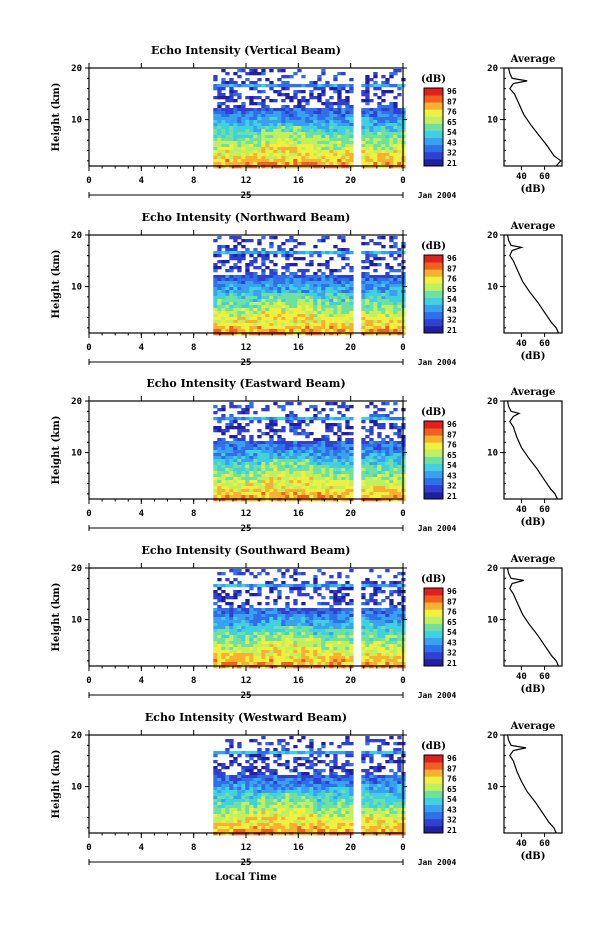 This screenshot has width=616, height=929. What do you see at coordinates (246, 196) in the screenshot?
I see `day-label: 25` at bounding box center [246, 196].